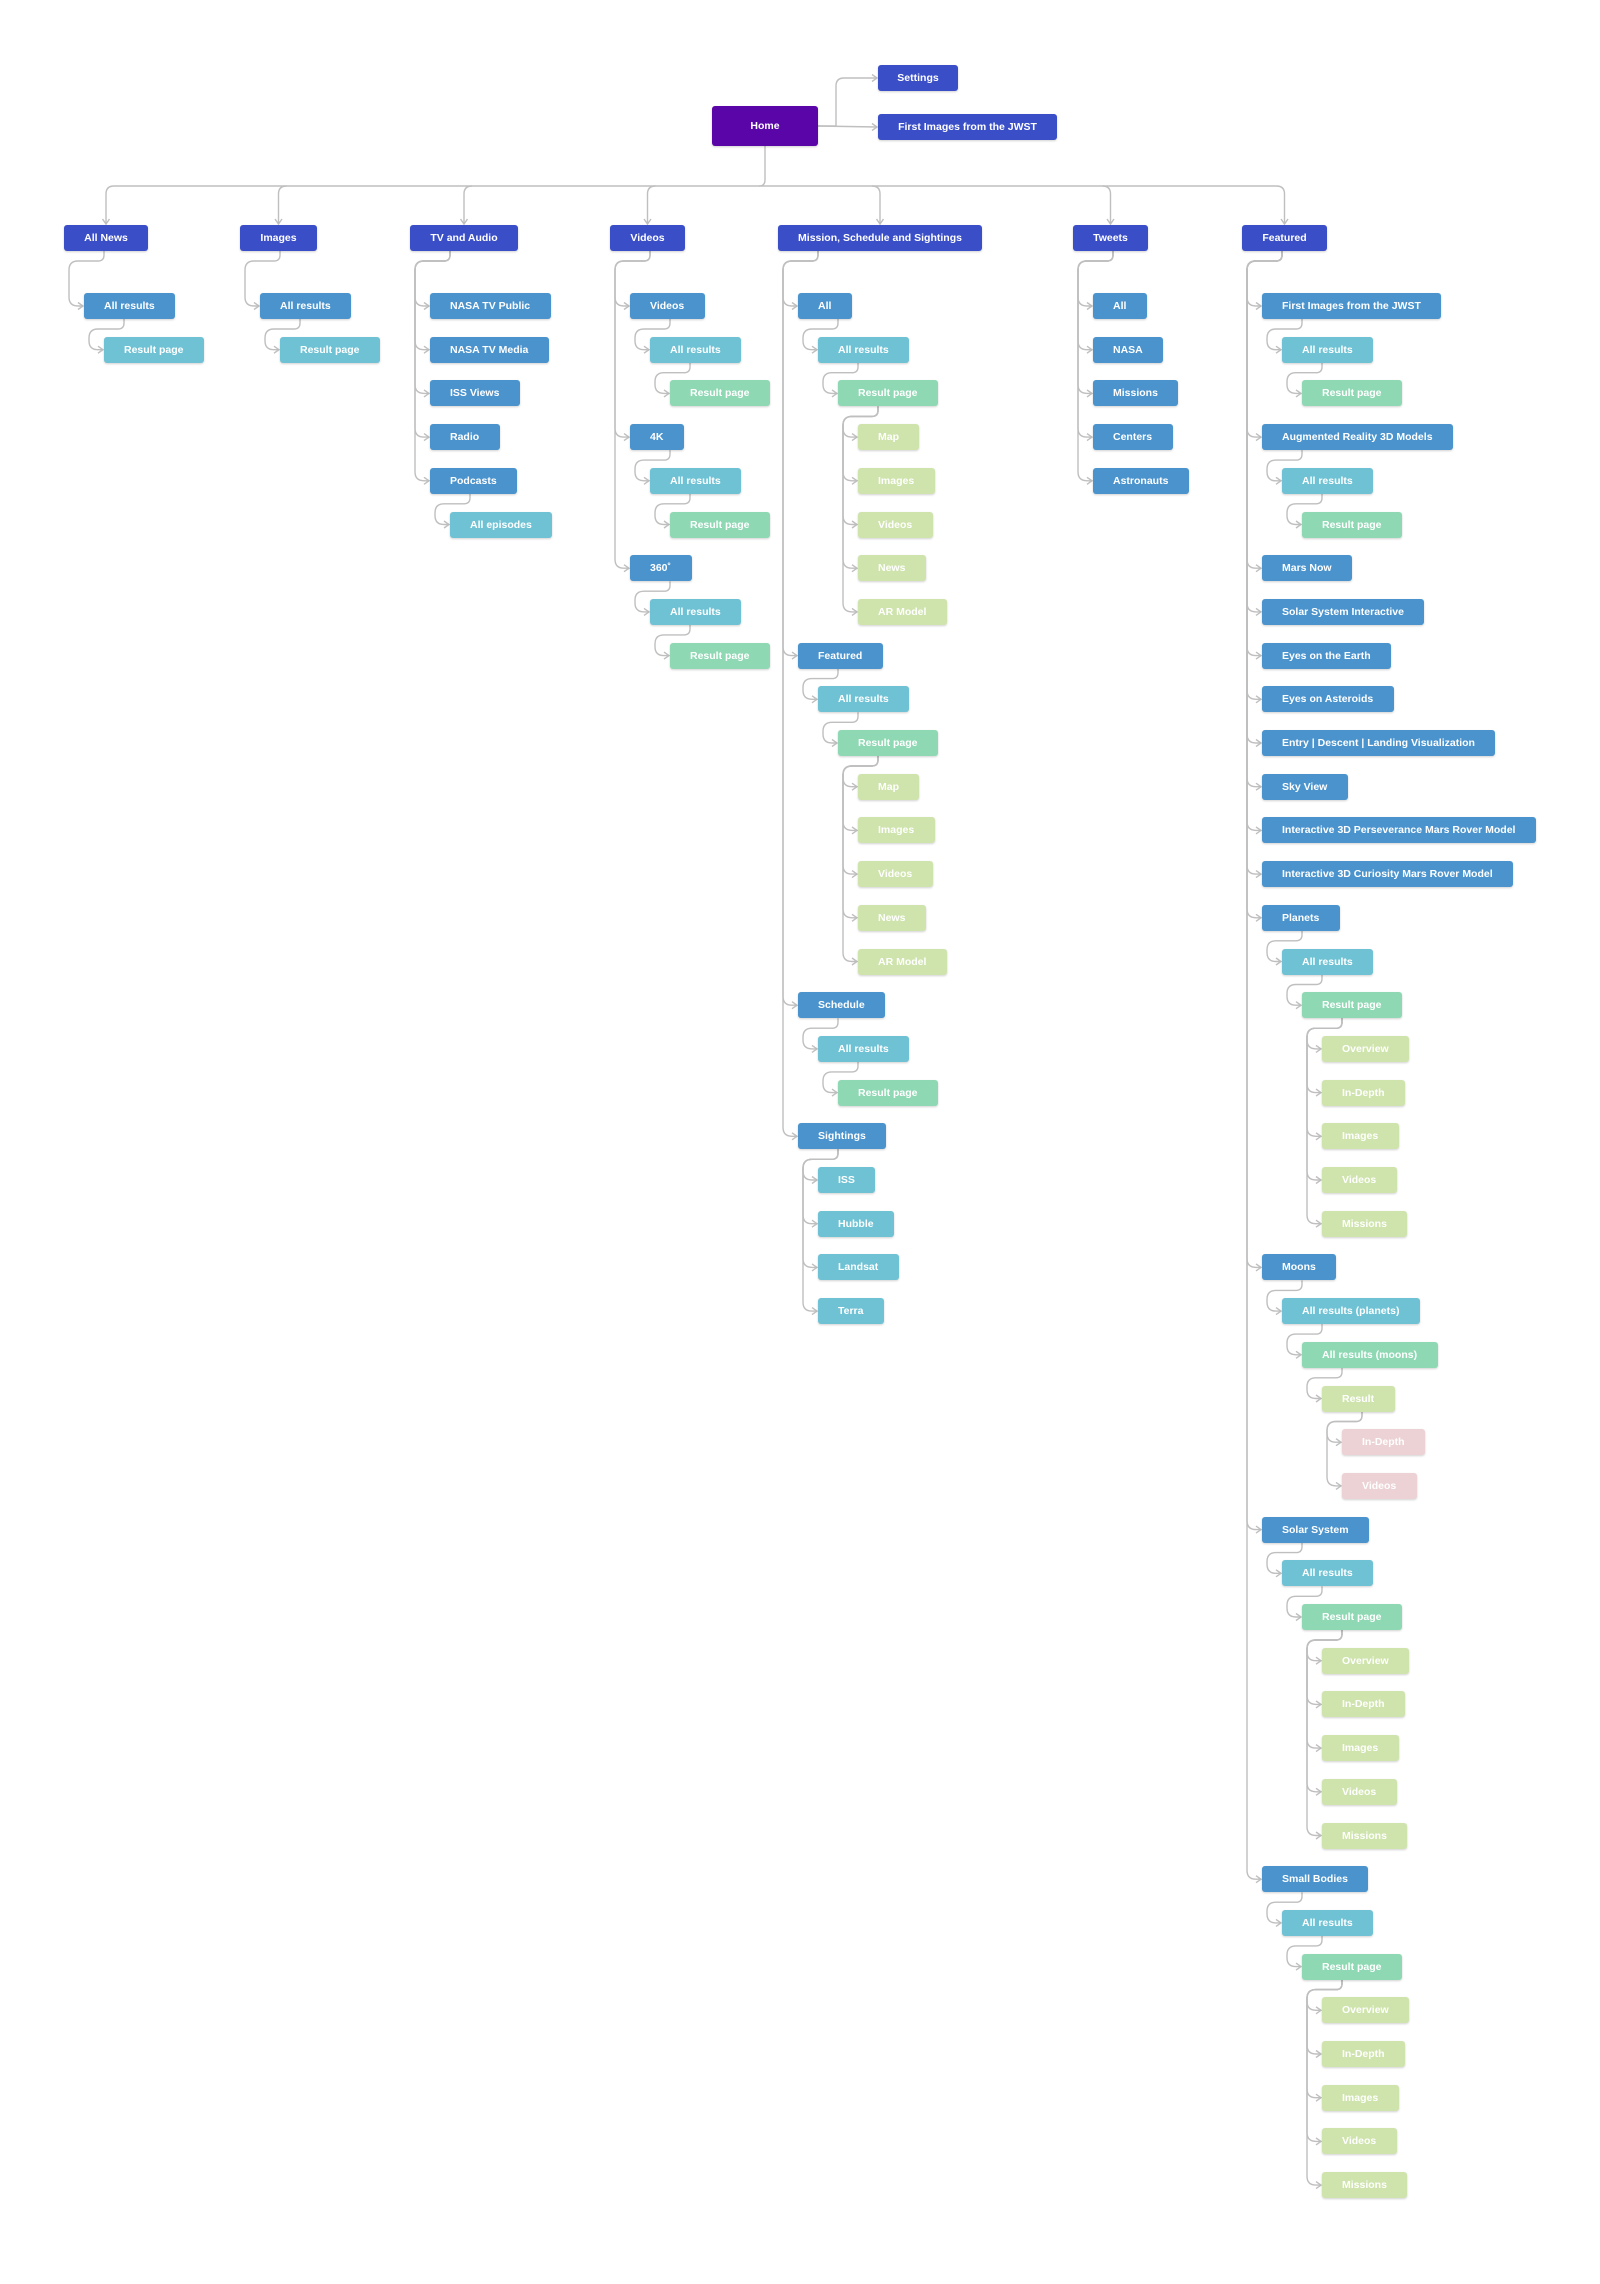 Image resolution: width=1600 pixels, height=2284 pixels. What do you see at coordinates (1305, 786) in the screenshot?
I see `node-sky-view: Sky View` at bounding box center [1305, 786].